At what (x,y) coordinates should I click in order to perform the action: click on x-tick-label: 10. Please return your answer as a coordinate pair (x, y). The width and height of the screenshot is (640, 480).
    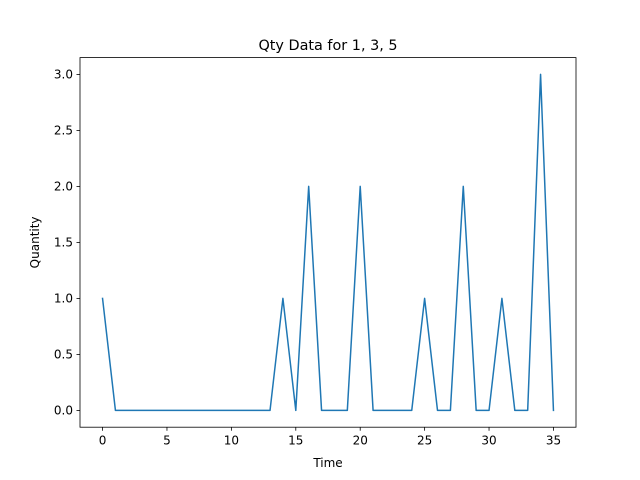
    Looking at the image, I should click on (231, 441).